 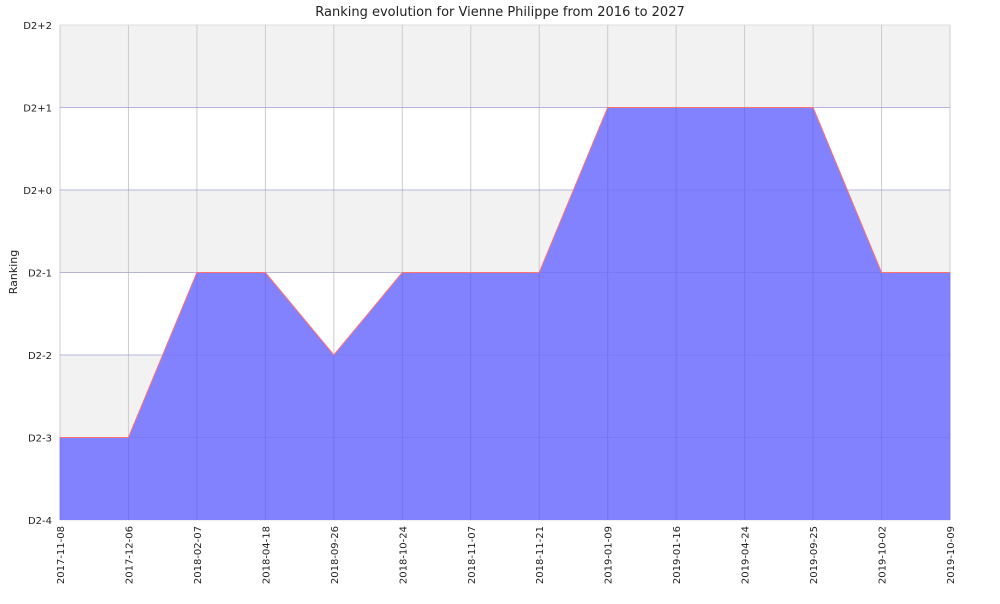 I want to click on y-tick-label: D2-4, so click(x=40, y=521).